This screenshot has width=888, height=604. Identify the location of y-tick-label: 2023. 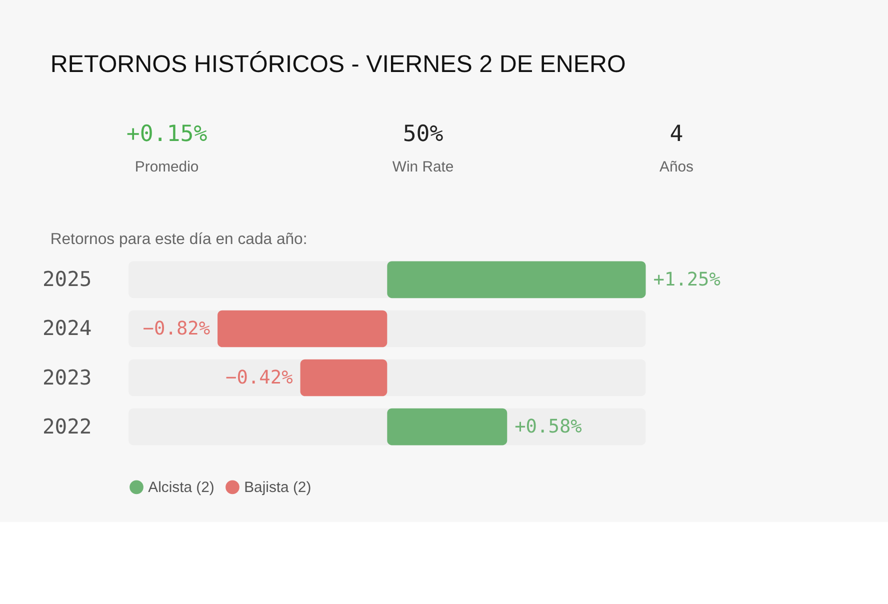
(67, 377).